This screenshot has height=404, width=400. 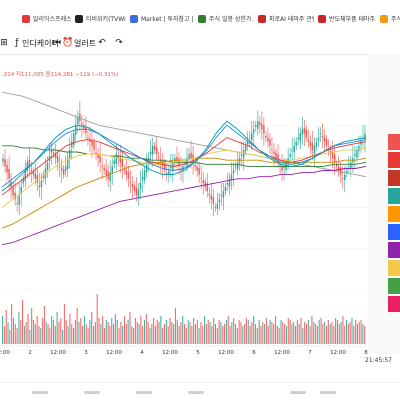 I want to click on indicator-icon: ƒ, so click(x=17, y=43).